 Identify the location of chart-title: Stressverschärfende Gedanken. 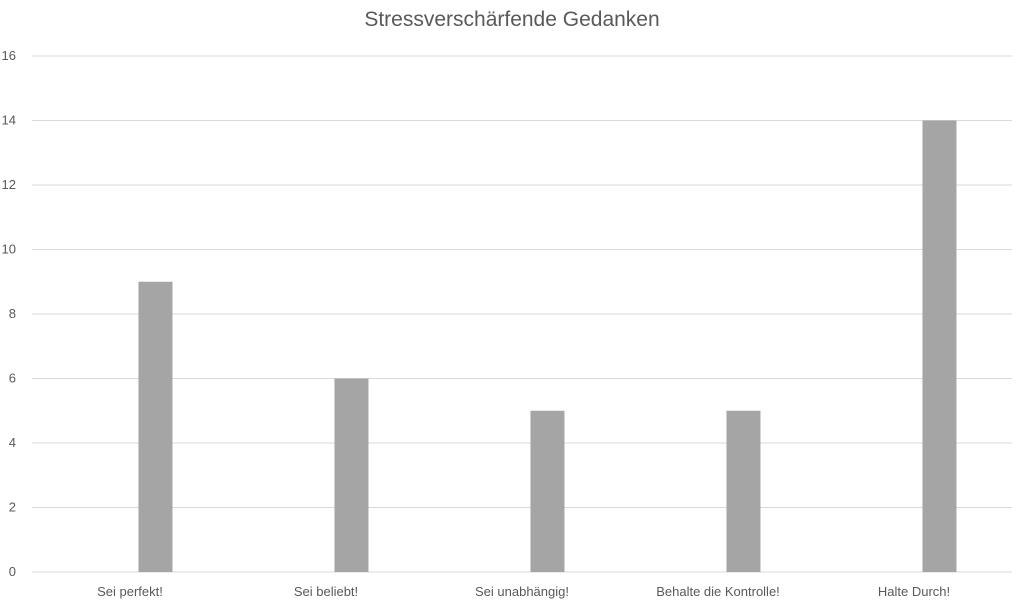
(512, 19).